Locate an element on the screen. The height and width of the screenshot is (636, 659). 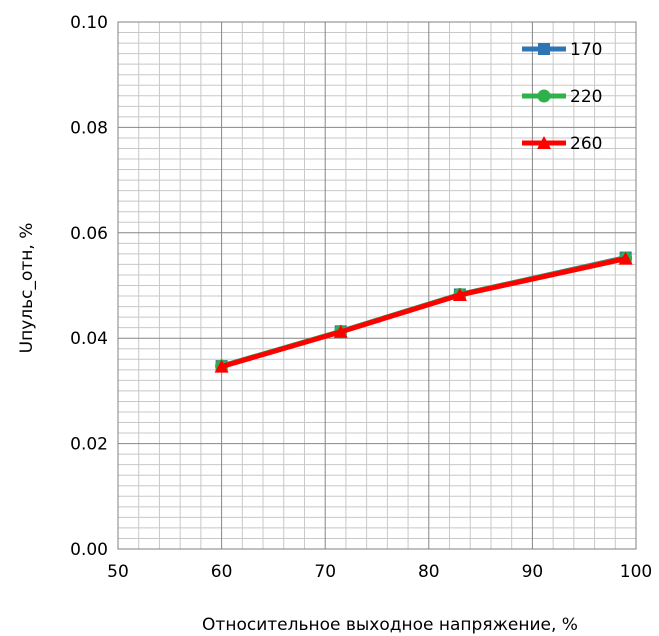
x-tick-label: 50 is located at coordinates (118, 572).